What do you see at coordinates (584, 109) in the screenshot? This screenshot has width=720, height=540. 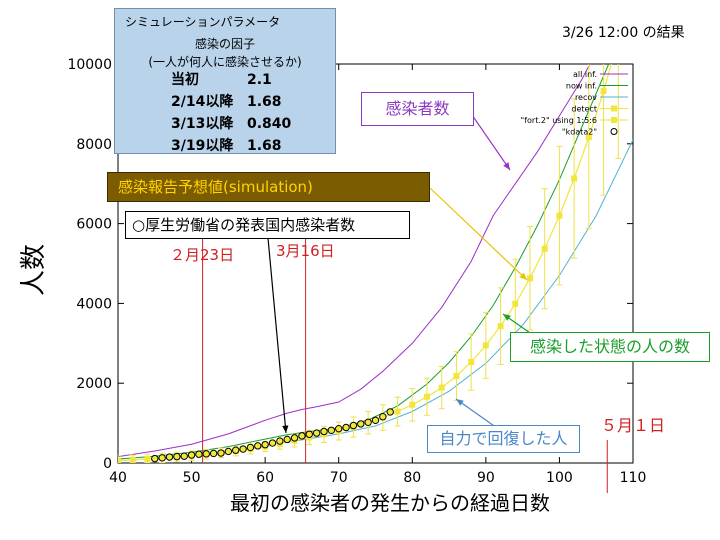 I see `legend-label: detect` at bounding box center [584, 109].